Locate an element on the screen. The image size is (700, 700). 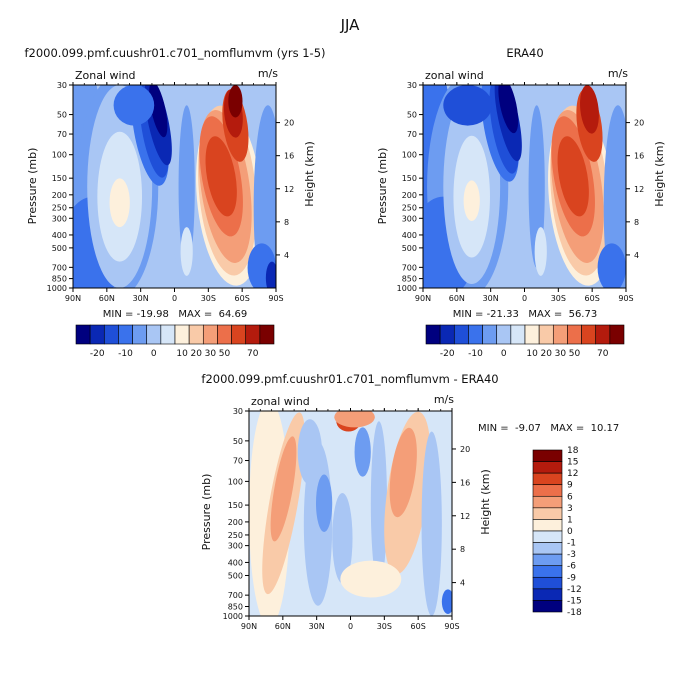
field-label: Zonal wind is located at coordinates (105, 75).